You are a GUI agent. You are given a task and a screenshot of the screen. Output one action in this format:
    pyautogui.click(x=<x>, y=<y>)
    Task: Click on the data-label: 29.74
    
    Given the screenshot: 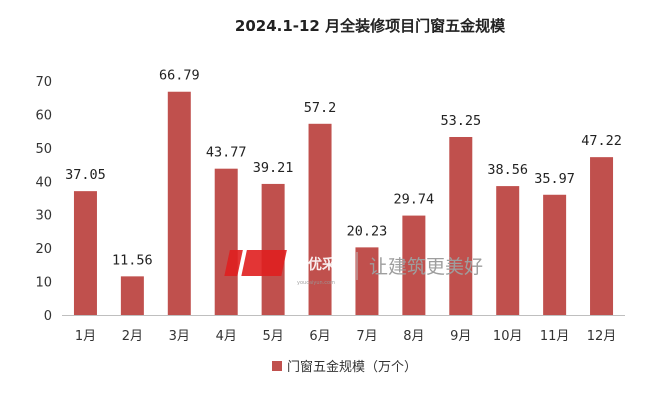 What is the action you would take?
    pyautogui.click(x=414, y=200)
    